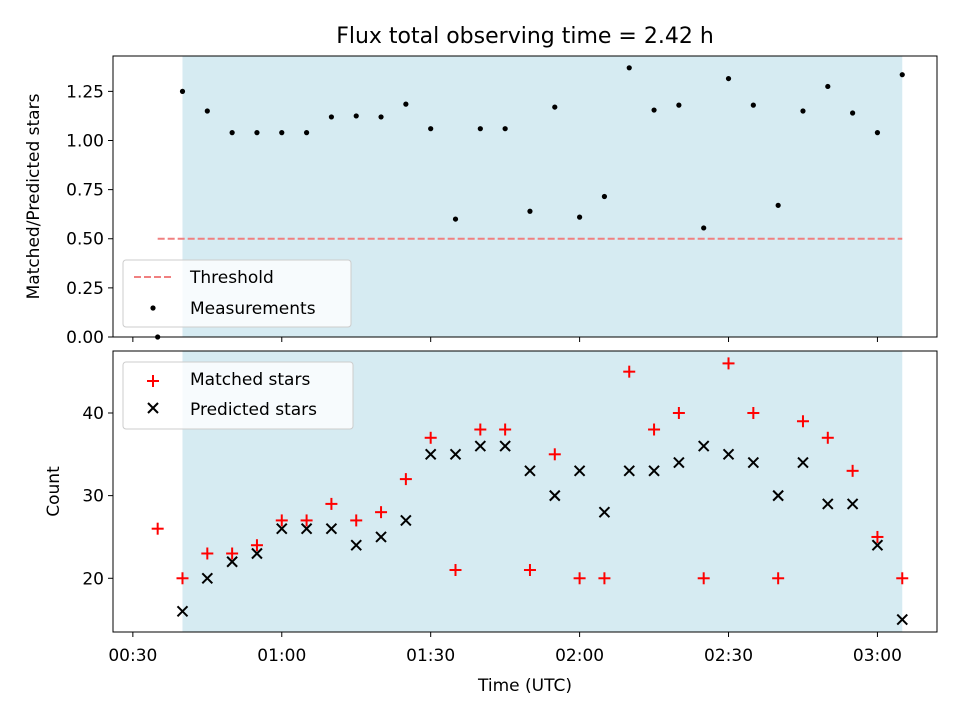 This screenshot has width=960, height=720. What do you see at coordinates (250, 380) in the screenshot?
I see `legend-matched-label: Matched stars` at bounding box center [250, 380].